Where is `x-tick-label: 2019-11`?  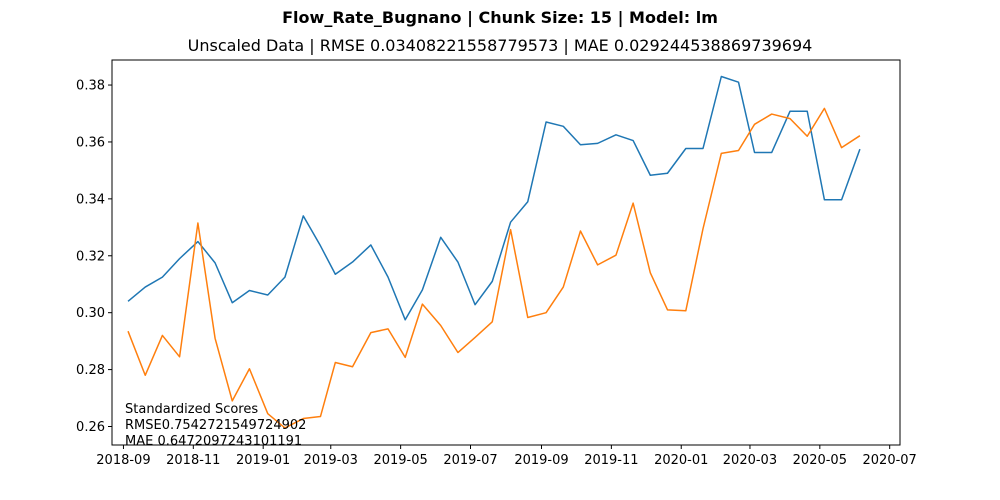 x-tick-label: 2019-11 is located at coordinates (611, 460).